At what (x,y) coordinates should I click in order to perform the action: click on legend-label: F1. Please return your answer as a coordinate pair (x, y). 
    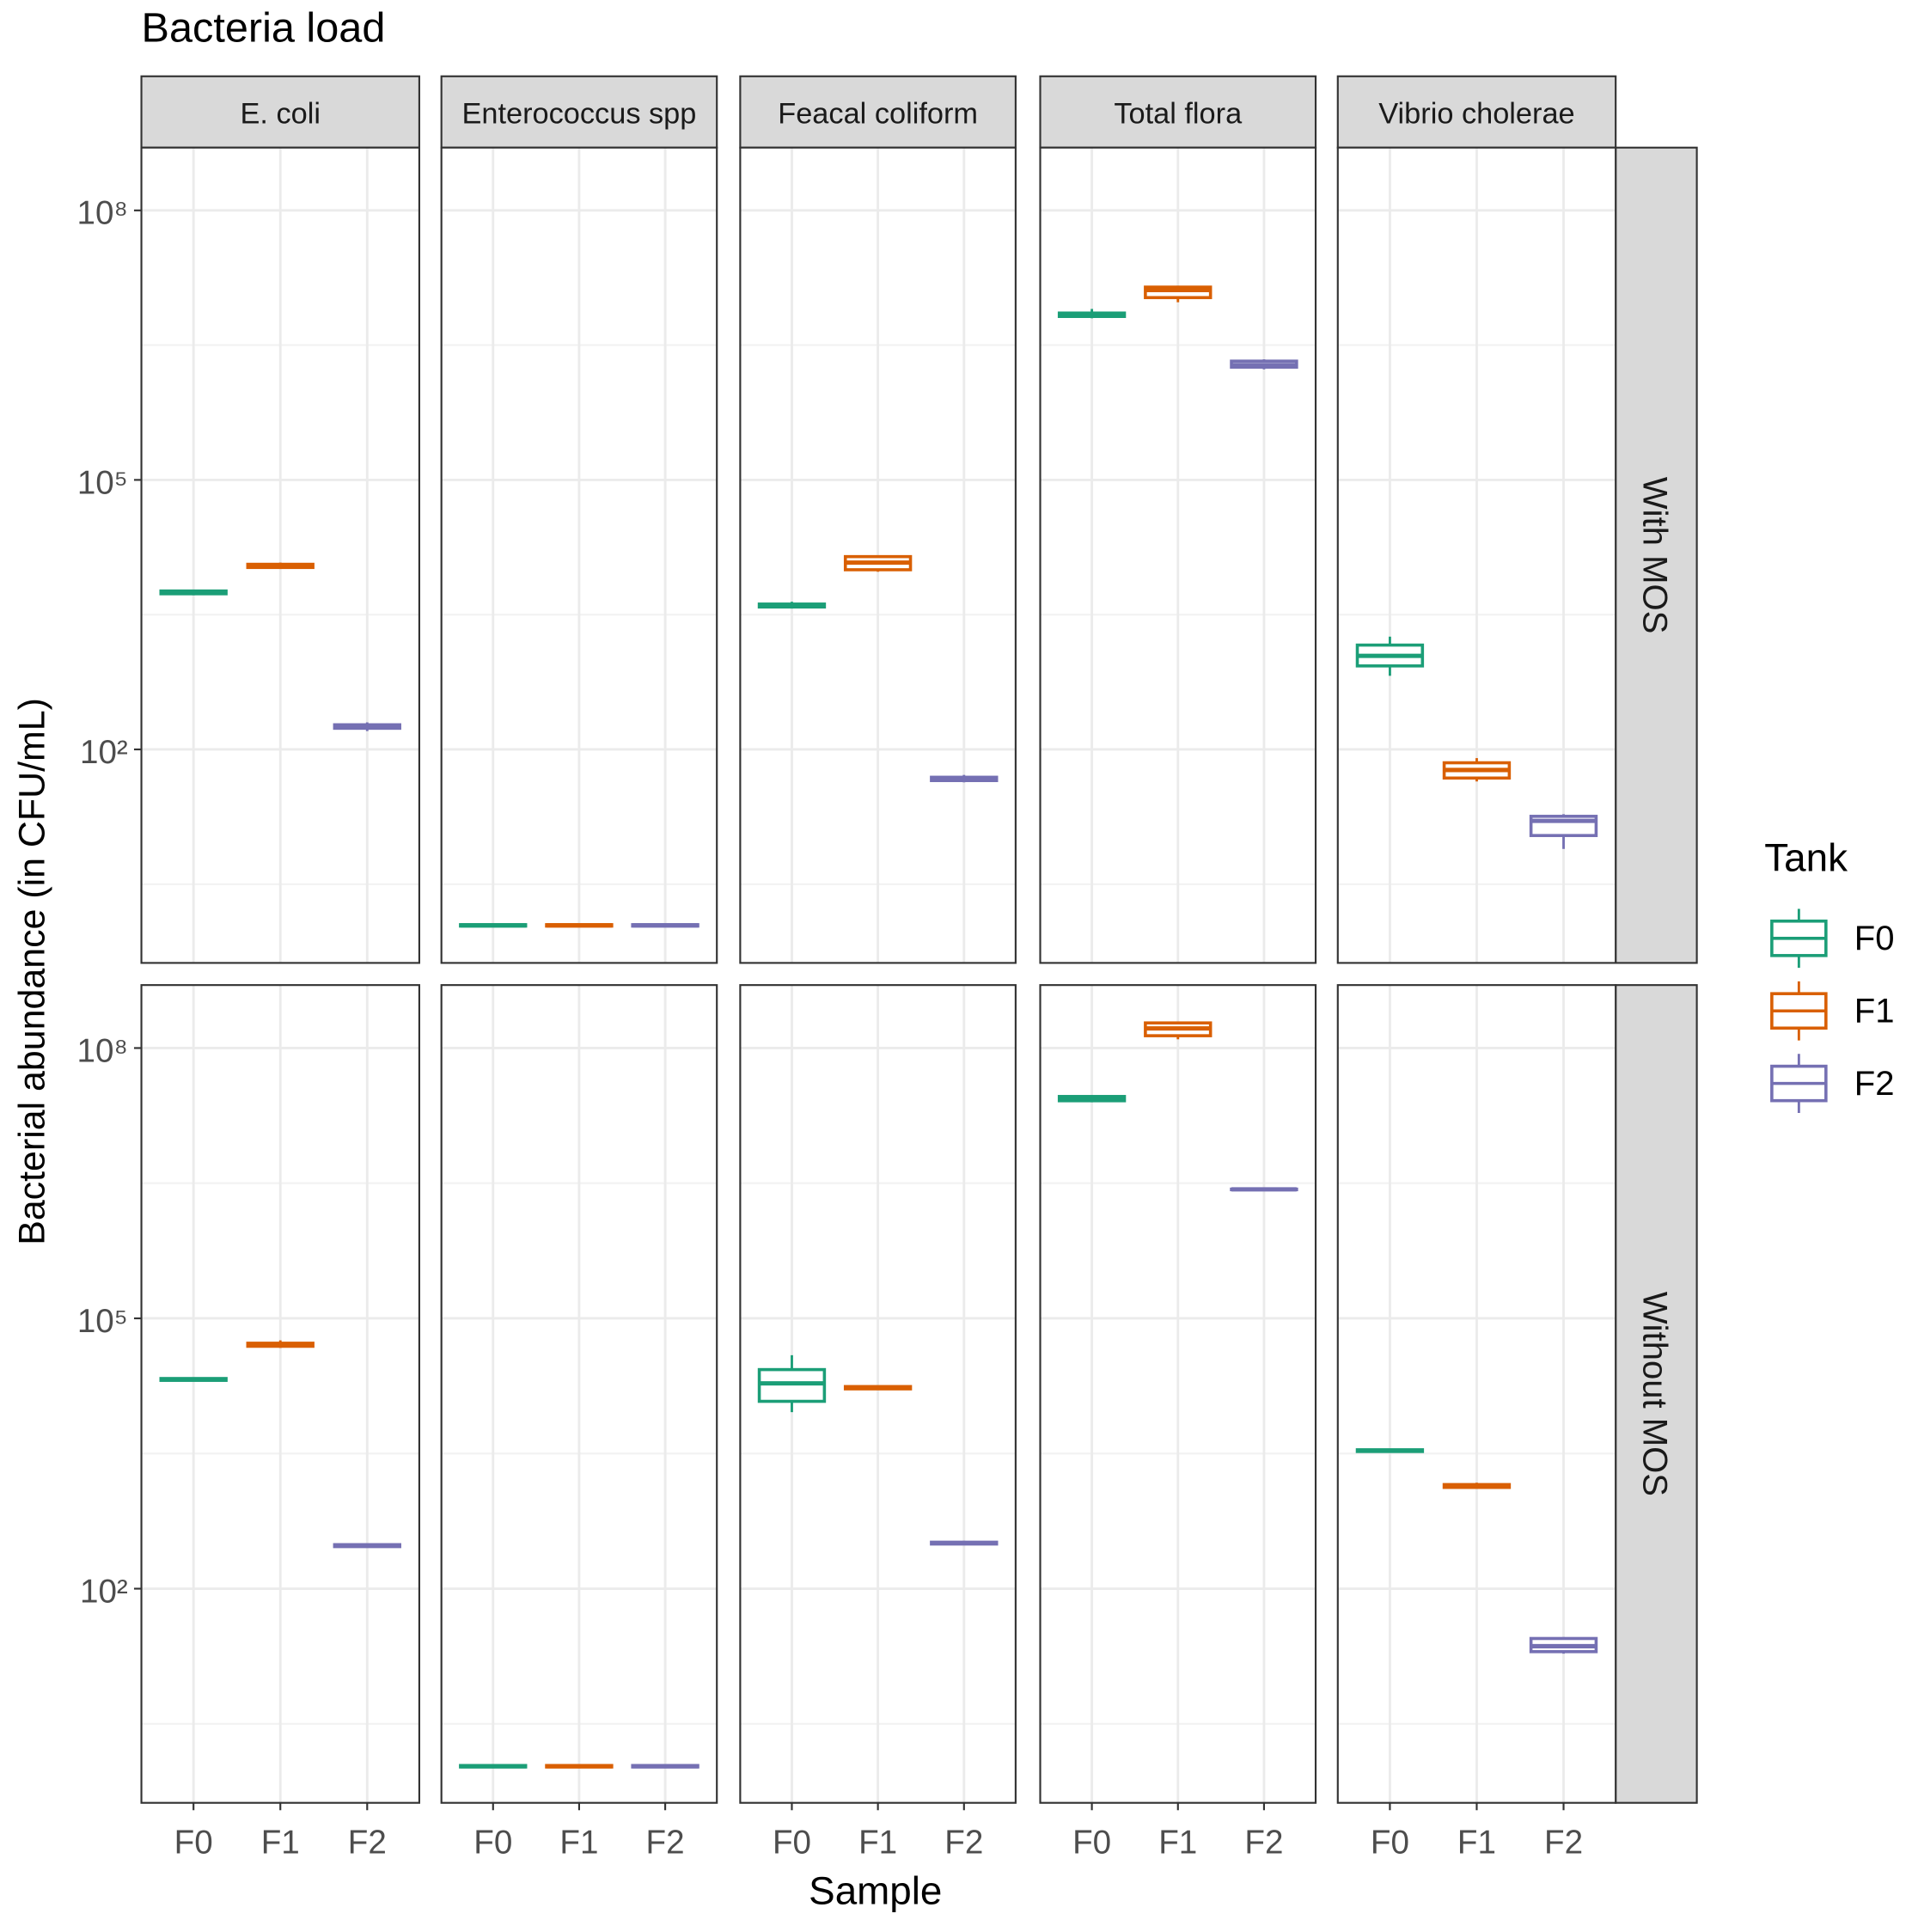
    Looking at the image, I should click on (1875, 1011).